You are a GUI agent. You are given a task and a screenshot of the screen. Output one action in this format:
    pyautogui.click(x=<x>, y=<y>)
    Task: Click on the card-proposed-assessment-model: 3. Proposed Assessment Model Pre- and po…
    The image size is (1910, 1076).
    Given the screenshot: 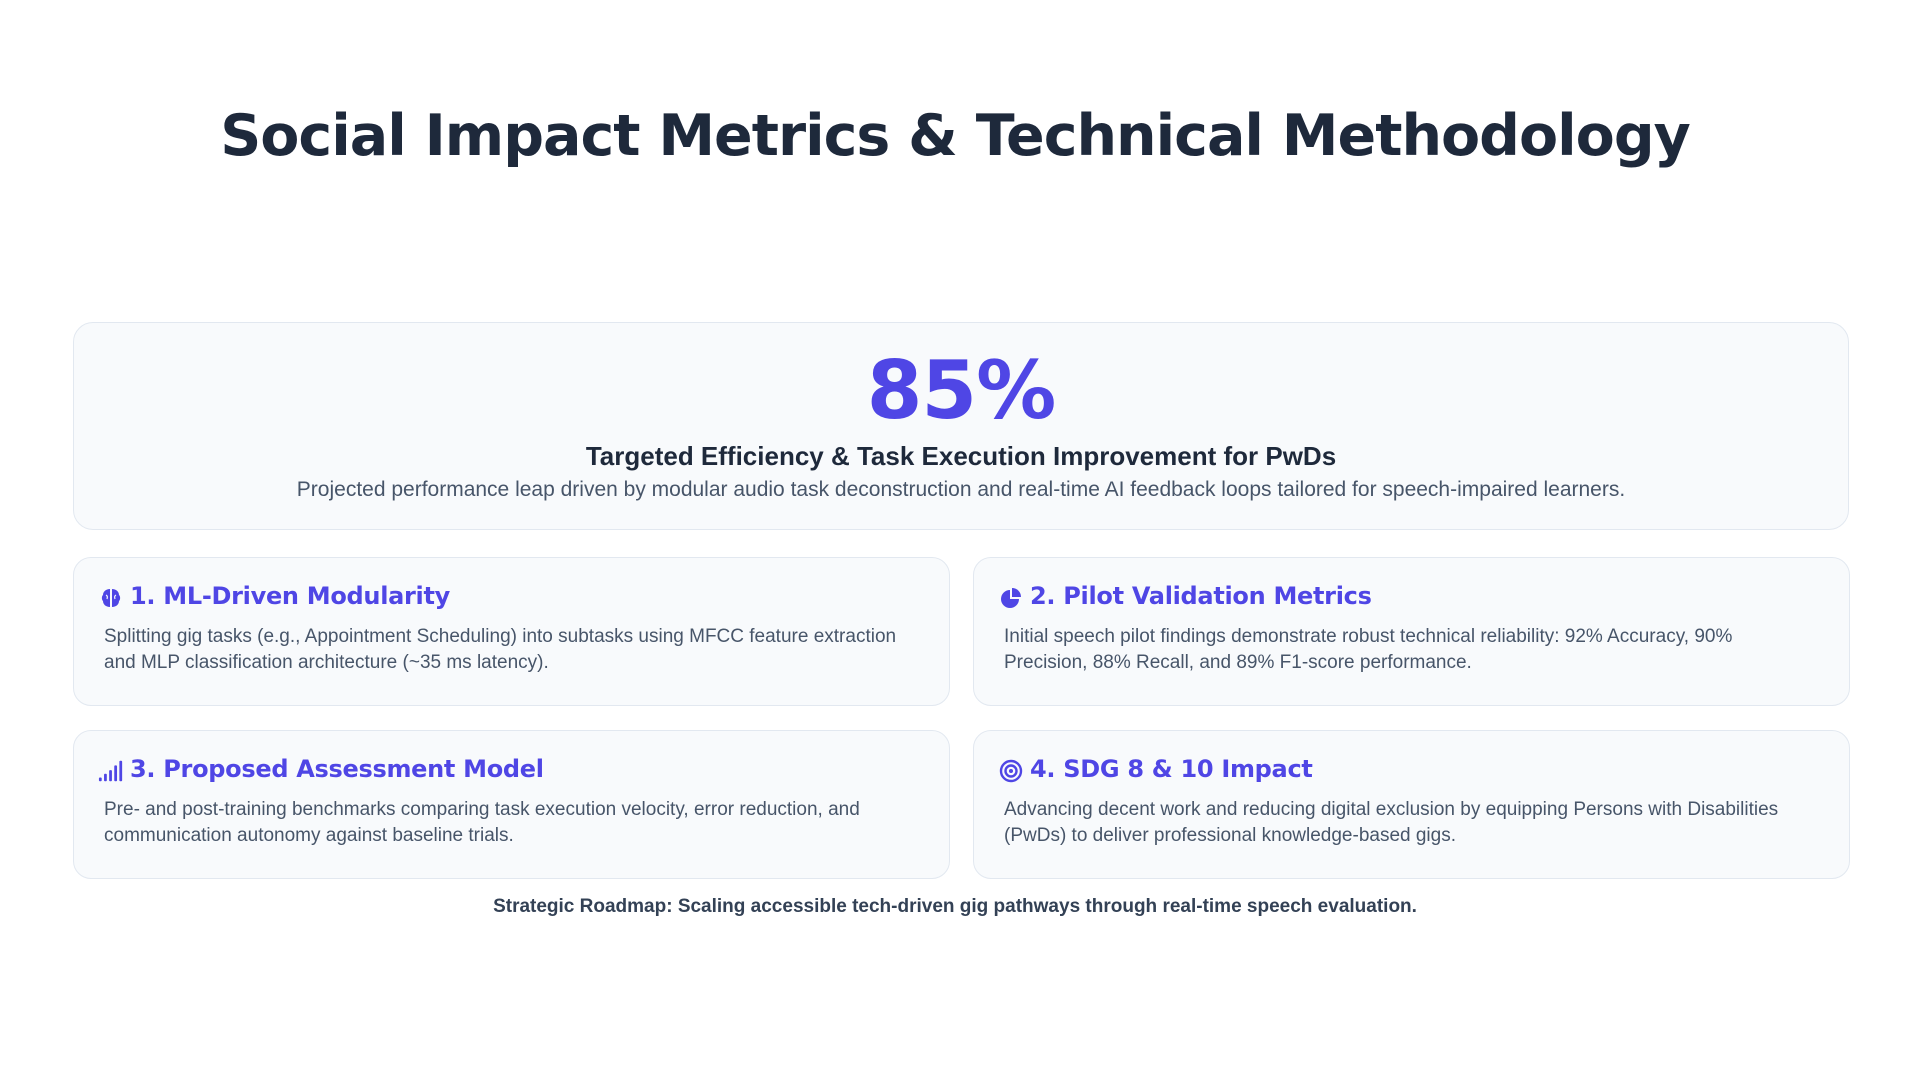 What is the action you would take?
    pyautogui.click(x=511, y=804)
    